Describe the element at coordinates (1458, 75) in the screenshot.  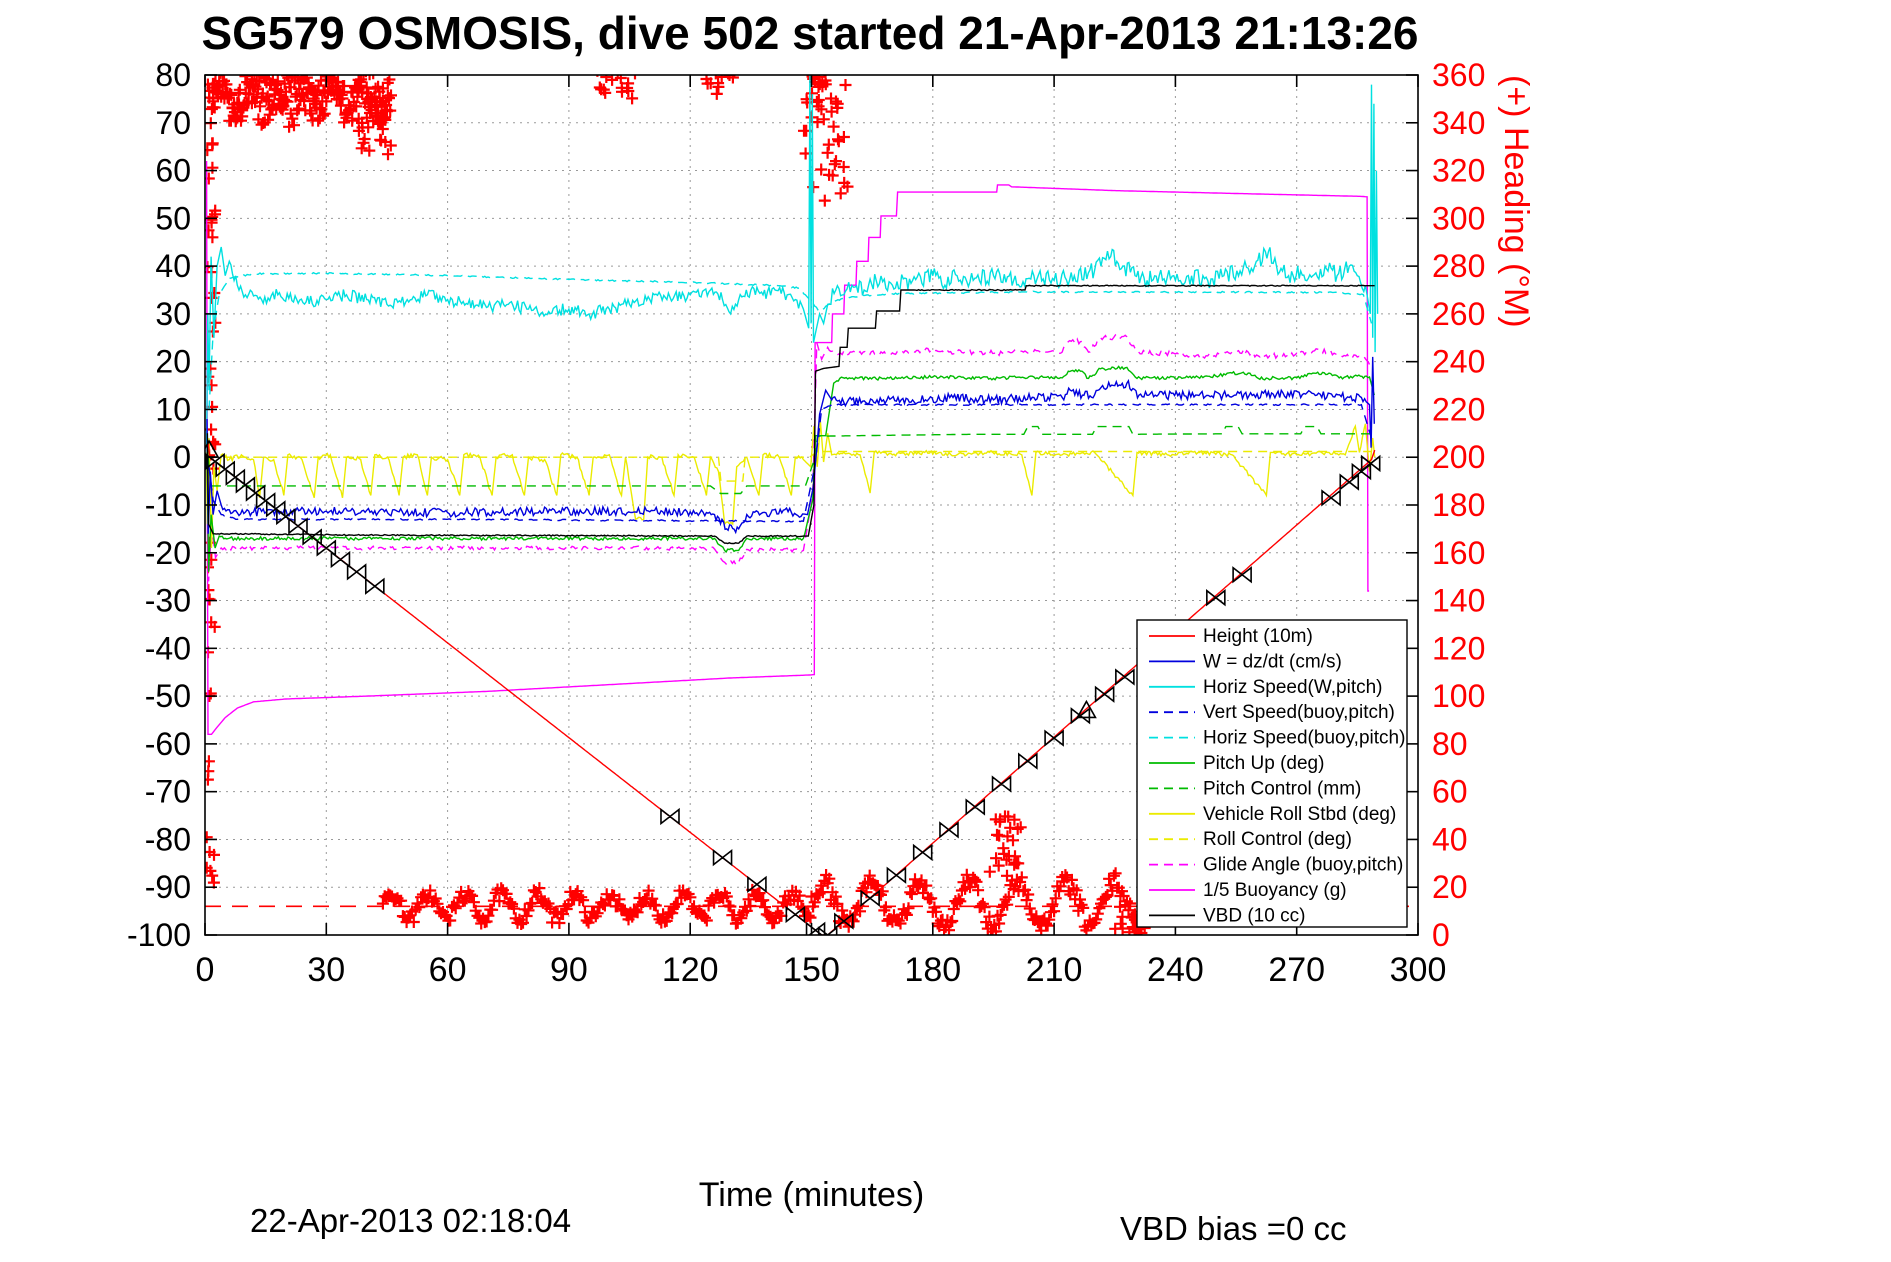
I see `right-tick-label: 360` at that location.